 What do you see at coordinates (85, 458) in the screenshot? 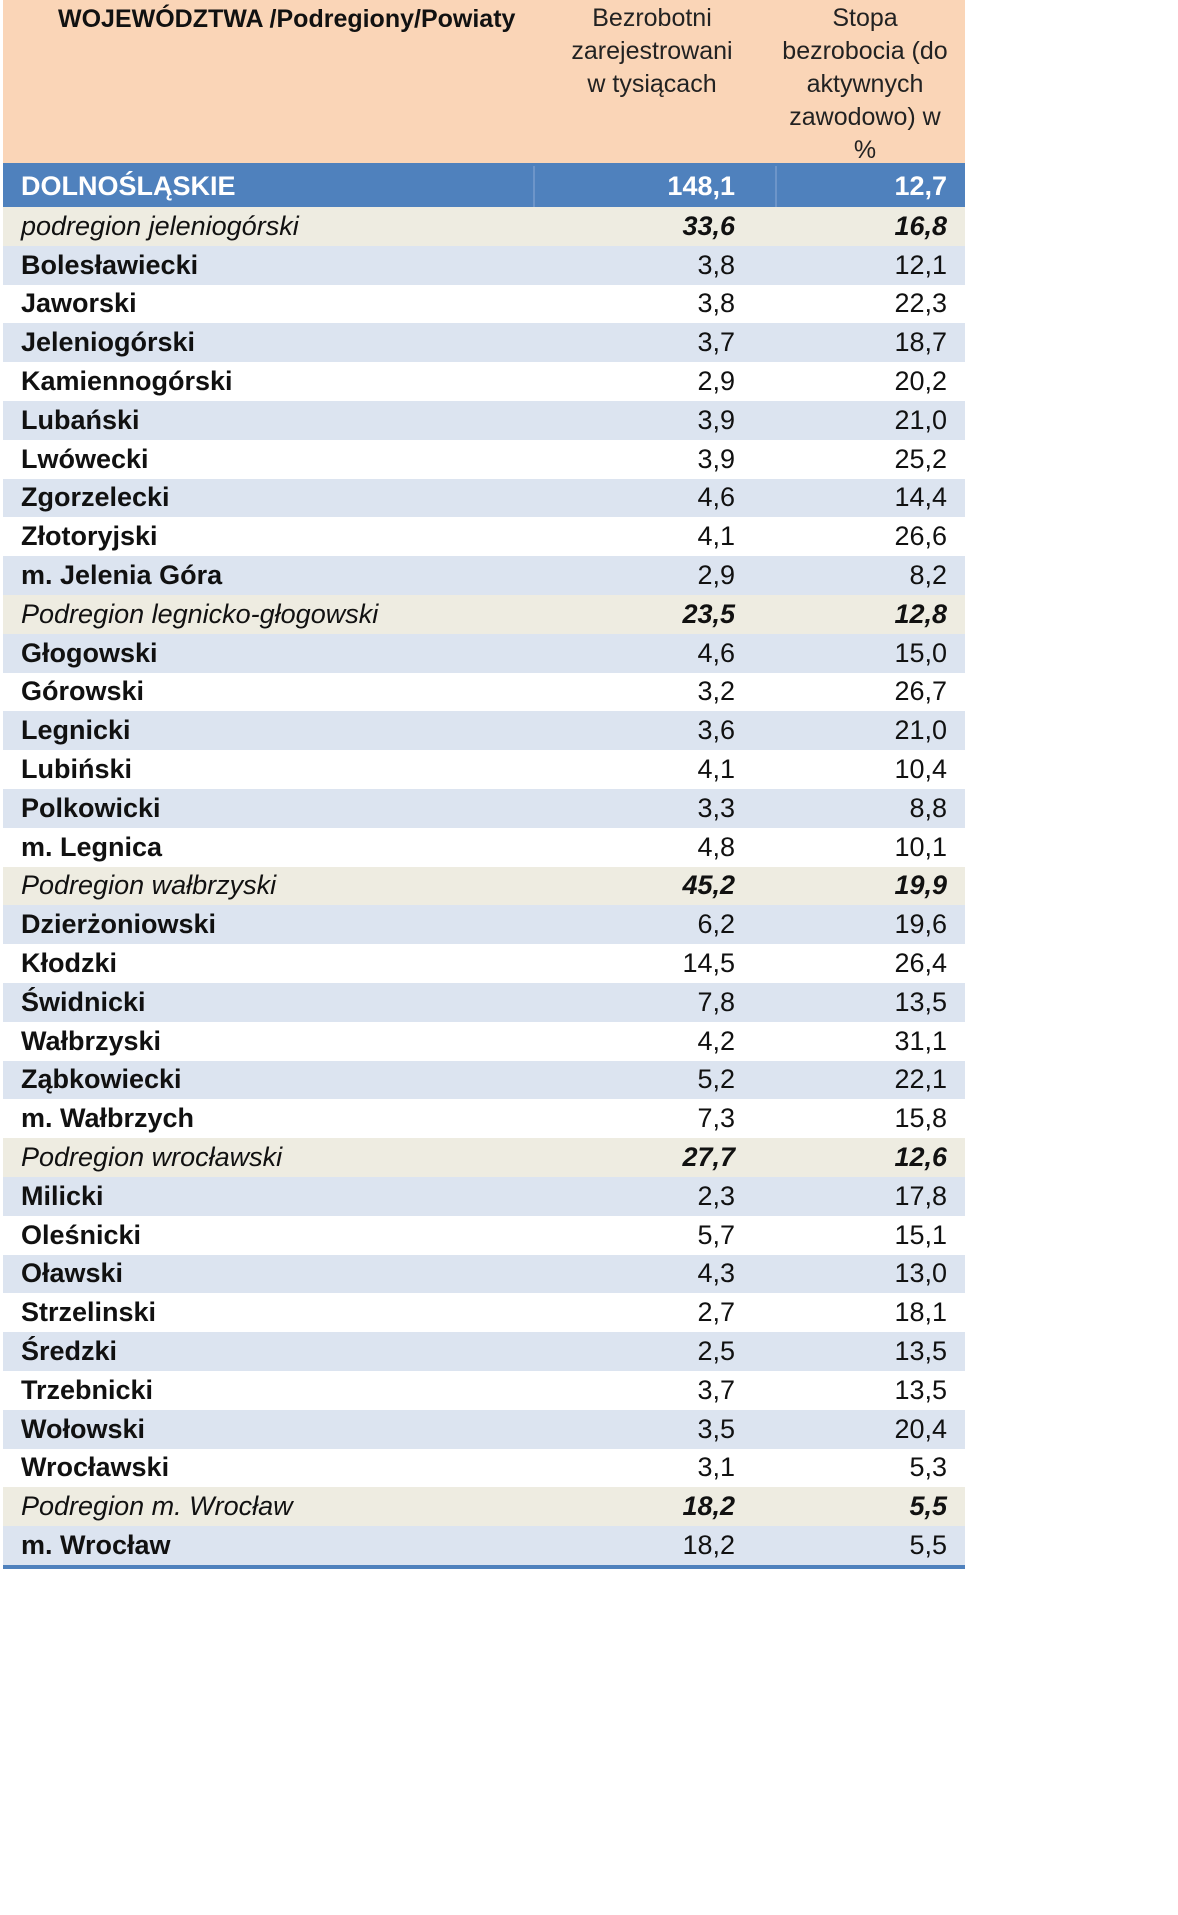
I see `row-label: Lwówecki` at bounding box center [85, 458].